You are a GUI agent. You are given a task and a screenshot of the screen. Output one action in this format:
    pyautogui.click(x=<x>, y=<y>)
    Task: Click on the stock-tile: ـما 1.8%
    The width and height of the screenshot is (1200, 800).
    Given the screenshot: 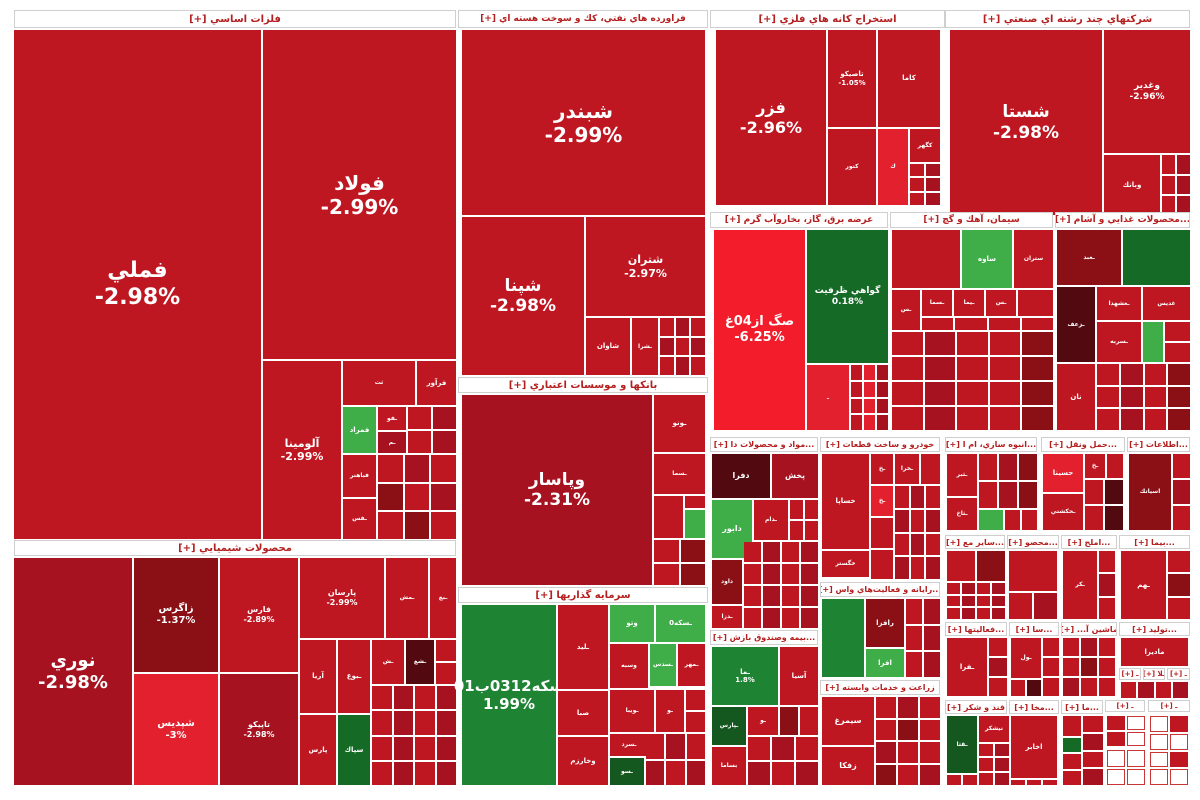 What is the action you would take?
    pyautogui.click(x=745, y=676)
    